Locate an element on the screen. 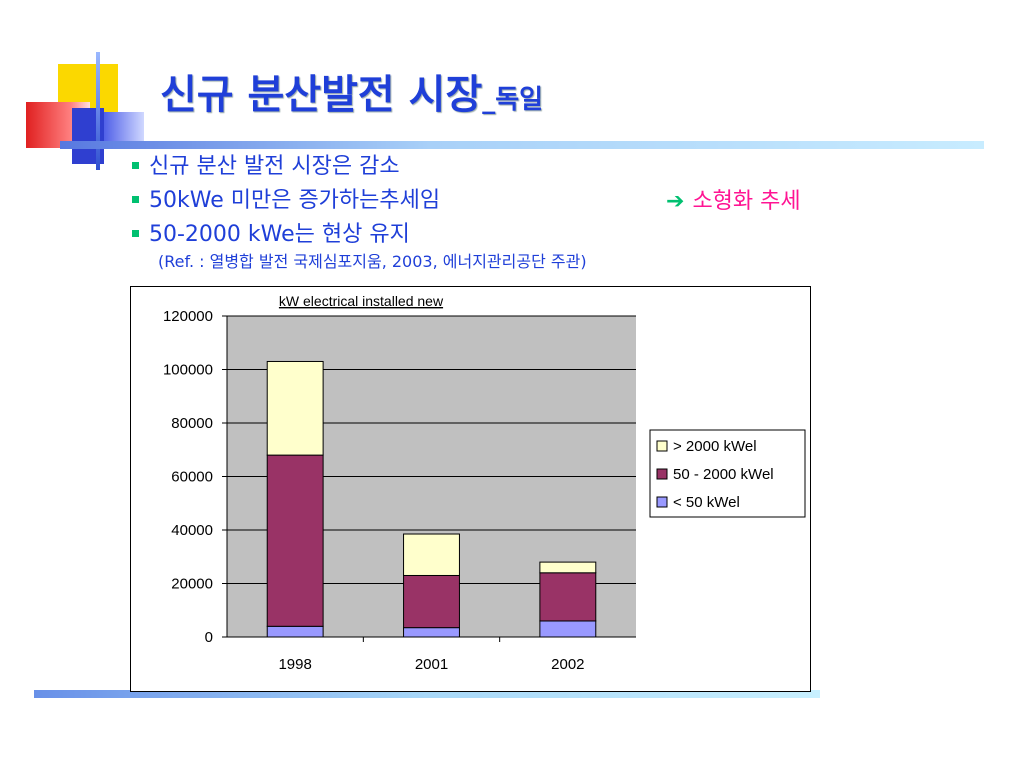  page-title: 신규 분산발전 시장_독일 is located at coordinates (351, 91).